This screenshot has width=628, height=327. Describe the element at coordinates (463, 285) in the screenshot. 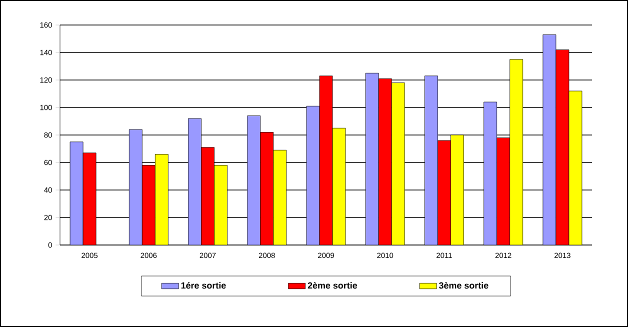

I see `legend-label: 3ème sortie` at that location.